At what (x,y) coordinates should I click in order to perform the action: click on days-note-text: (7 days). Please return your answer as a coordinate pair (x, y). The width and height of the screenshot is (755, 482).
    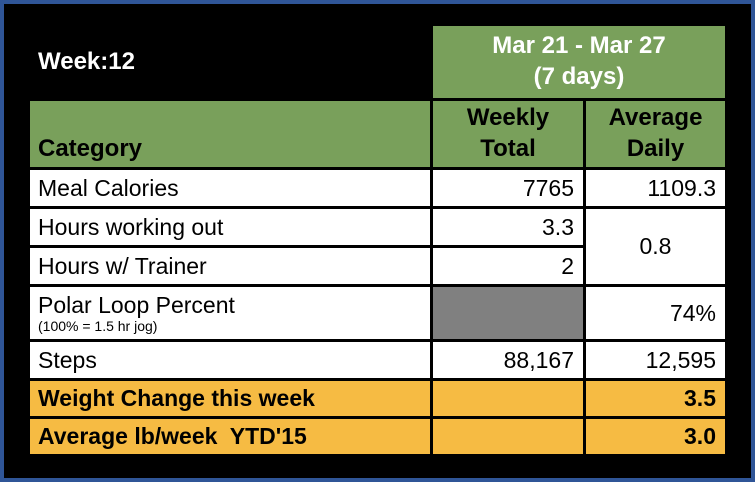
    Looking at the image, I should click on (579, 76).